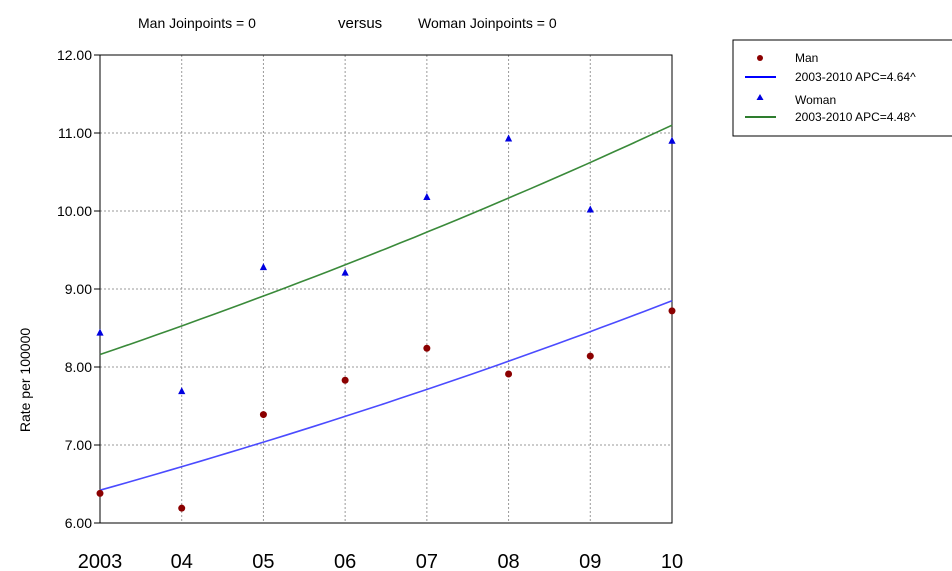 The width and height of the screenshot is (952, 571). I want to click on legend-woman-trend-label: 2003-2010 APC=4.48^, so click(855, 117).